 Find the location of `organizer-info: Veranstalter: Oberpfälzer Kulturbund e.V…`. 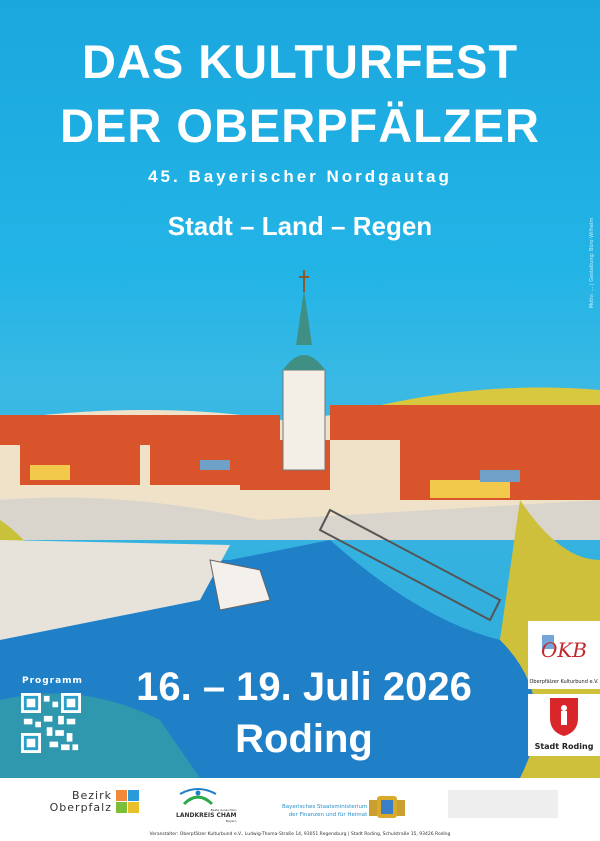

organizer-info: Veranstalter: Oberpfälzer Kulturbund e.V… is located at coordinates (300, 834).